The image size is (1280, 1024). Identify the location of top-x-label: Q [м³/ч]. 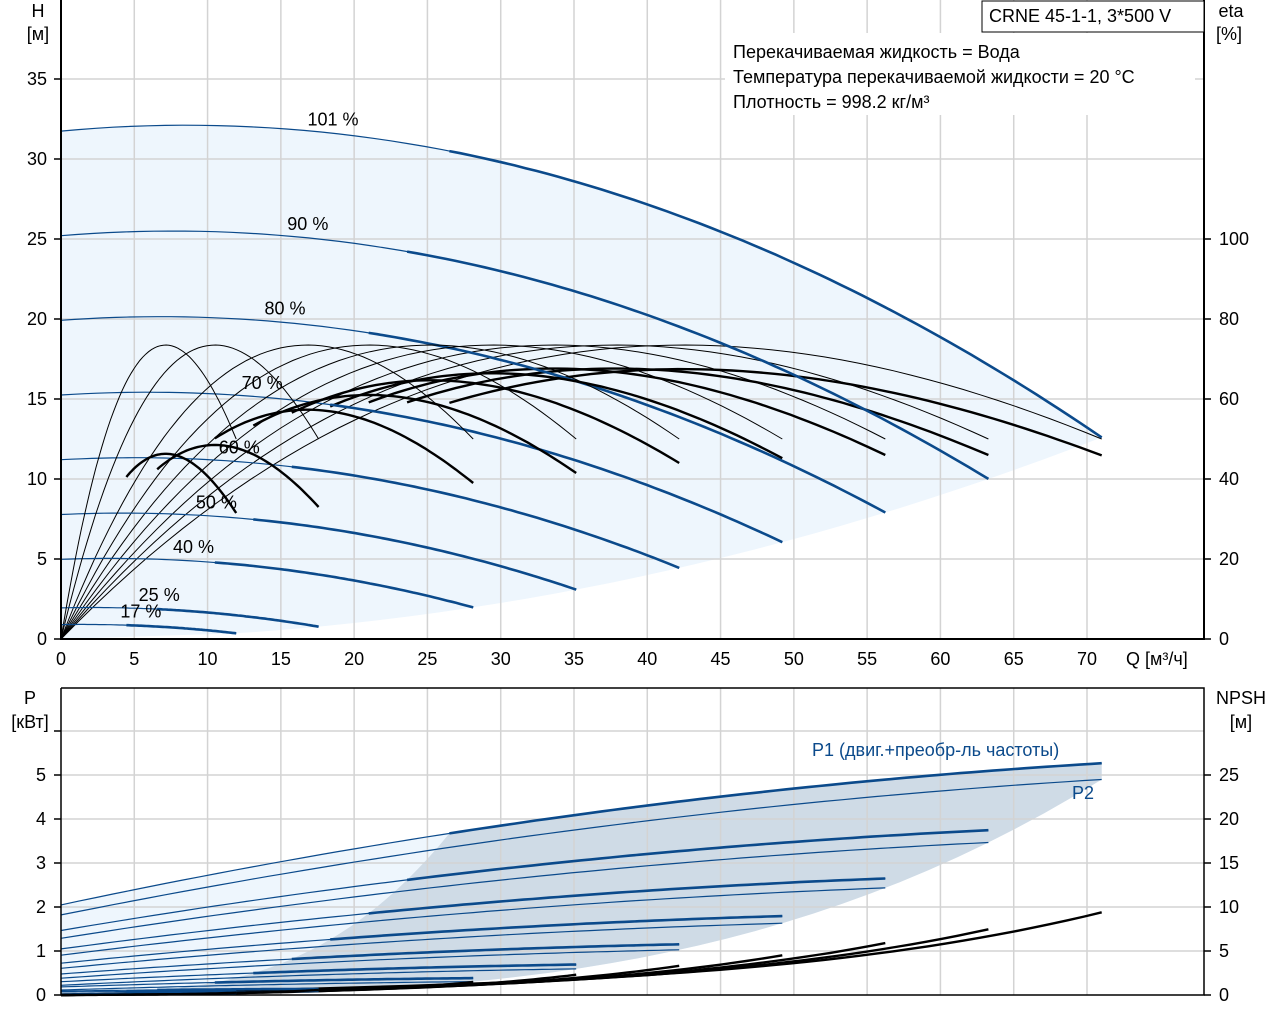
(1157, 659).